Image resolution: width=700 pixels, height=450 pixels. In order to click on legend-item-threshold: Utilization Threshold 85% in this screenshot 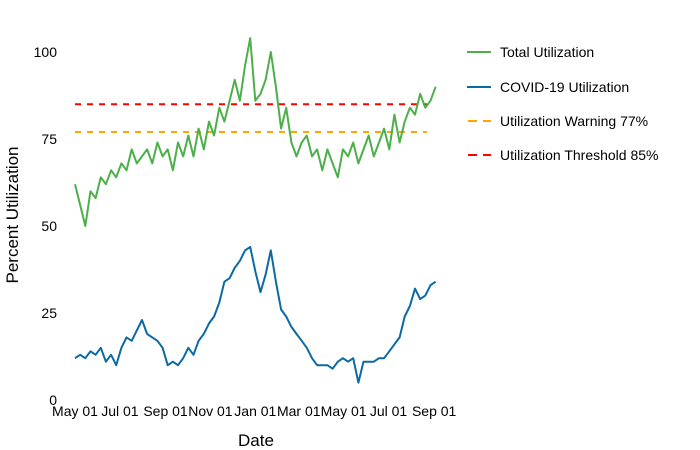, I will do `click(563, 155)`.